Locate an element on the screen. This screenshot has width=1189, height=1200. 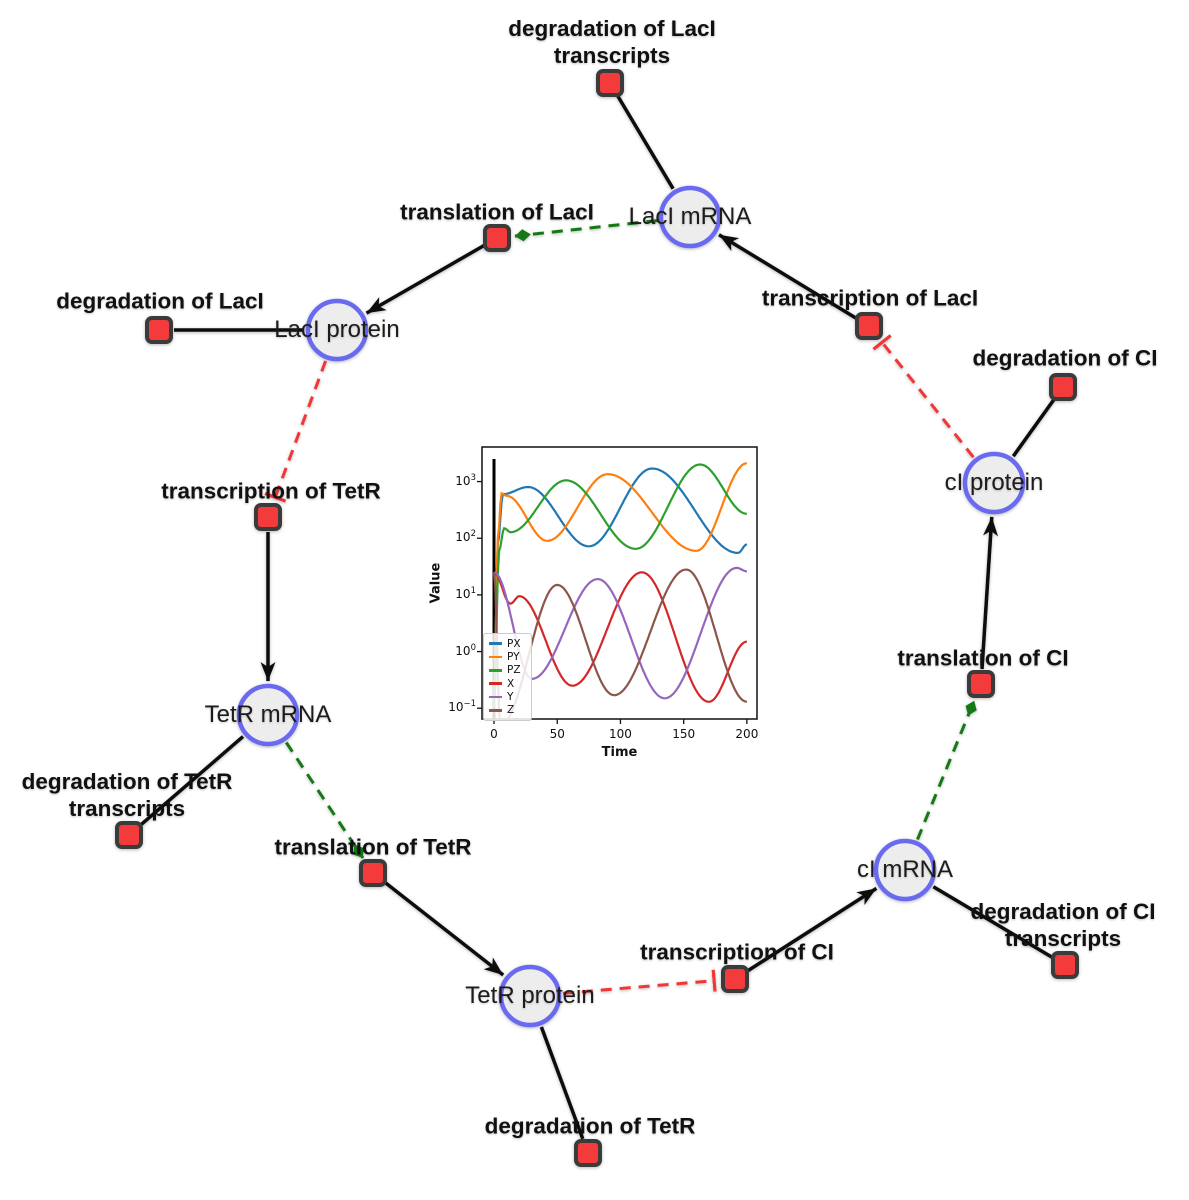
legend-entry-Y: Y is located at coordinates (507, 696).